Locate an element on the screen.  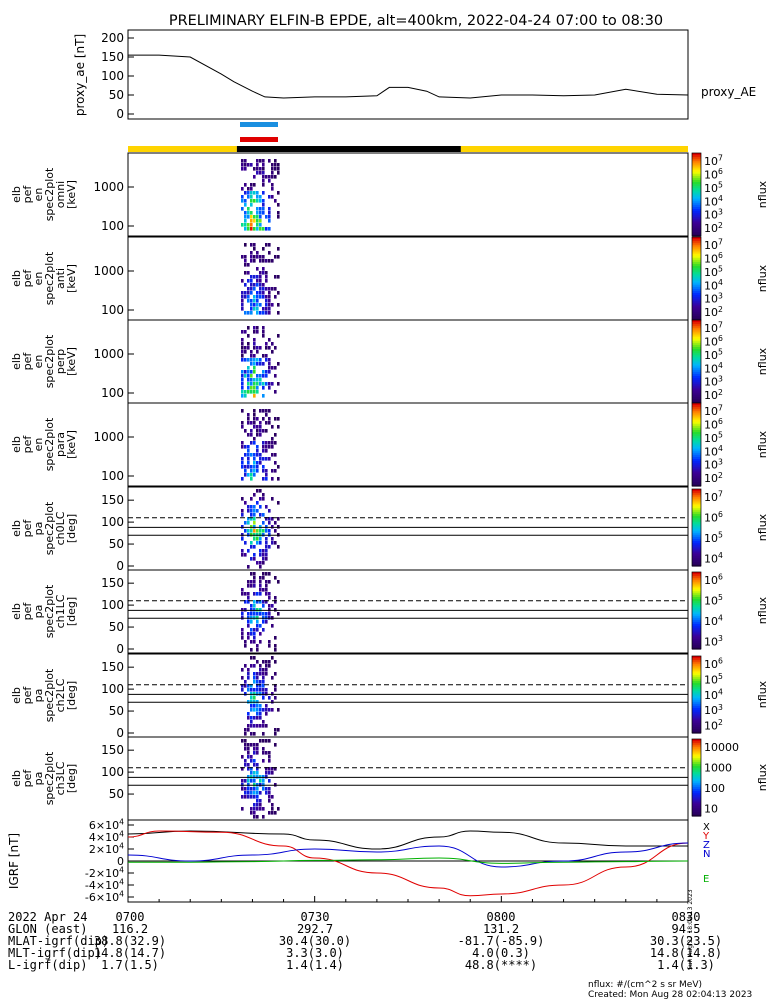
orbit-row-label: L-igrf(dip) is located at coordinates (47, 965).